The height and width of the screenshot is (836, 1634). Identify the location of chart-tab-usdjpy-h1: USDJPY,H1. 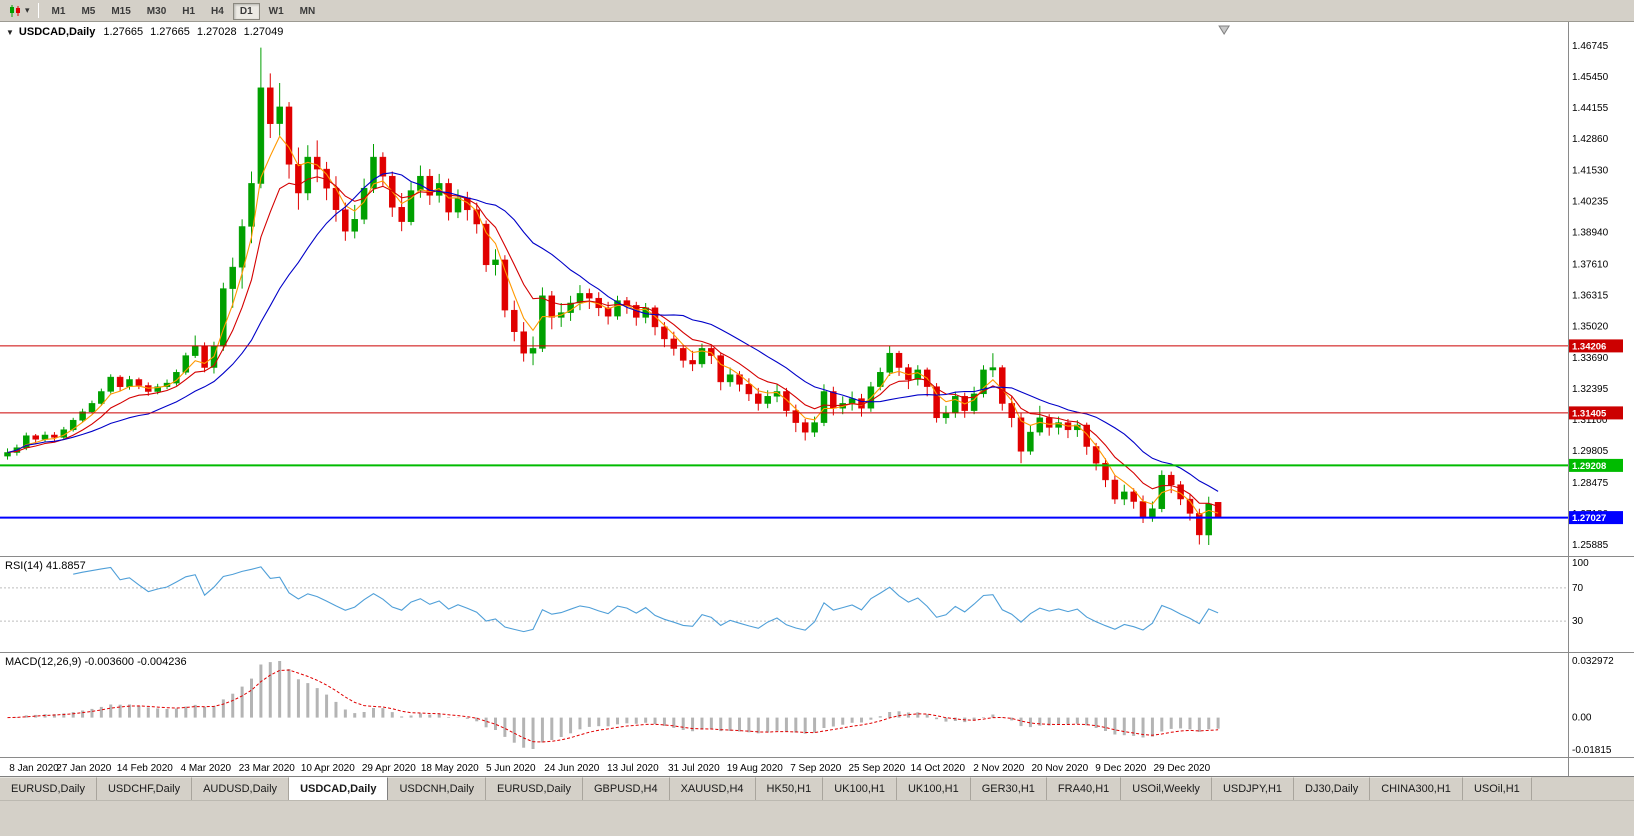
(1253, 788).